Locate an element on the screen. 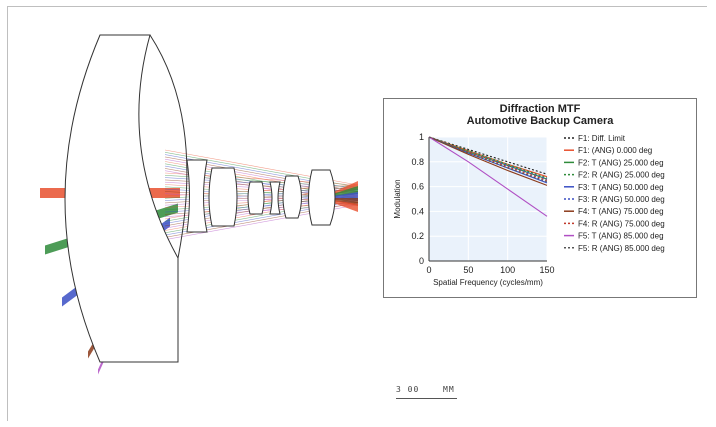 The image size is (716, 427). legend-entry: F5: T (ANG) 85.000 deg is located at coordinates (621, 236).